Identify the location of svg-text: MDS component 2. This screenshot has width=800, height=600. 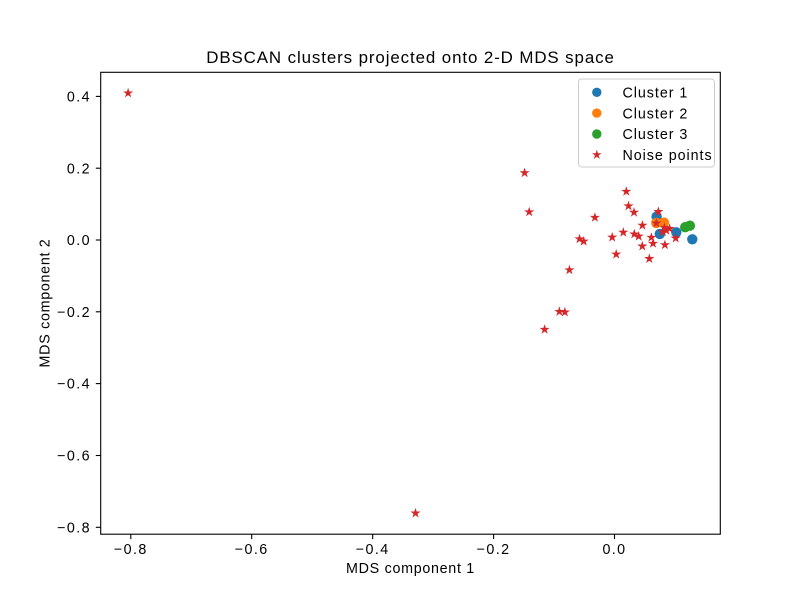
(45, 303).